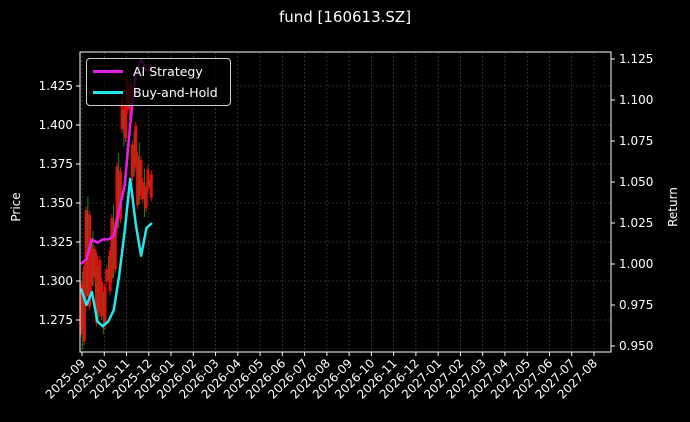  I want to click on right-tick-label: 1.100, so click(636, 100).